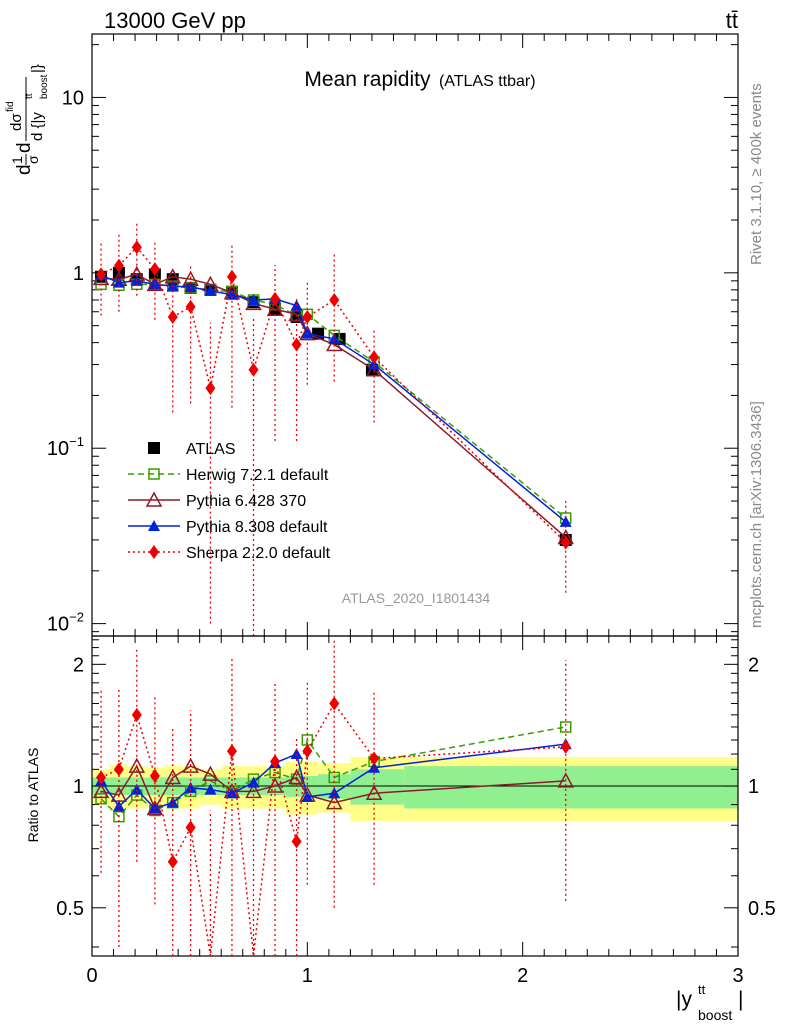  Describe the element at coordinates (76, 617) in the screenshot. I see `main-y-tick-exponent: −2` at that location.